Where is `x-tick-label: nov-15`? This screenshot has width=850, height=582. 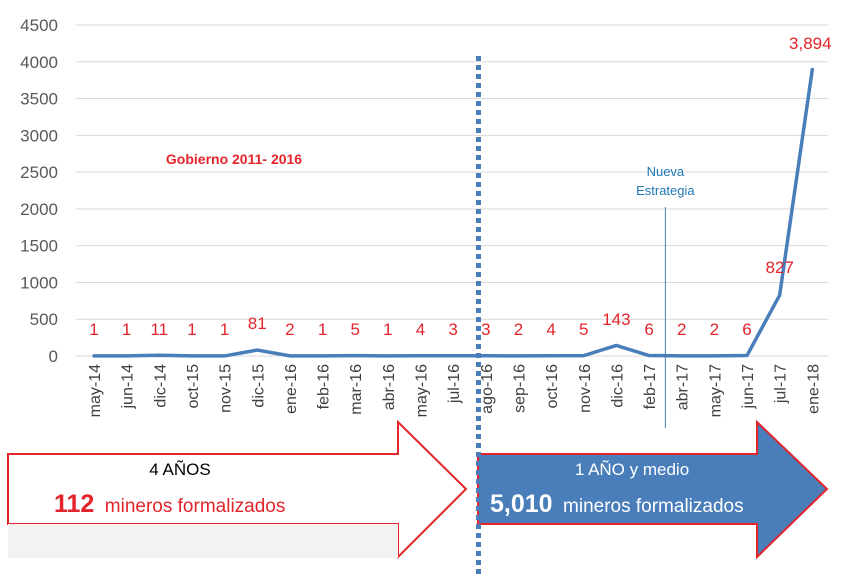 x-tick-label: nov-15 is located at coordinates (226, 388).